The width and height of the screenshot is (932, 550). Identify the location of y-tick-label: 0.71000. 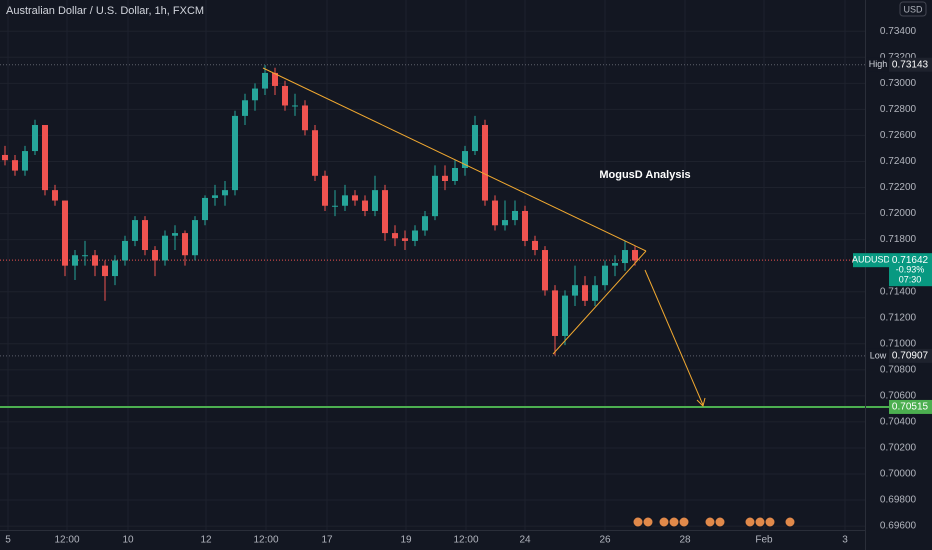
(898, 343).